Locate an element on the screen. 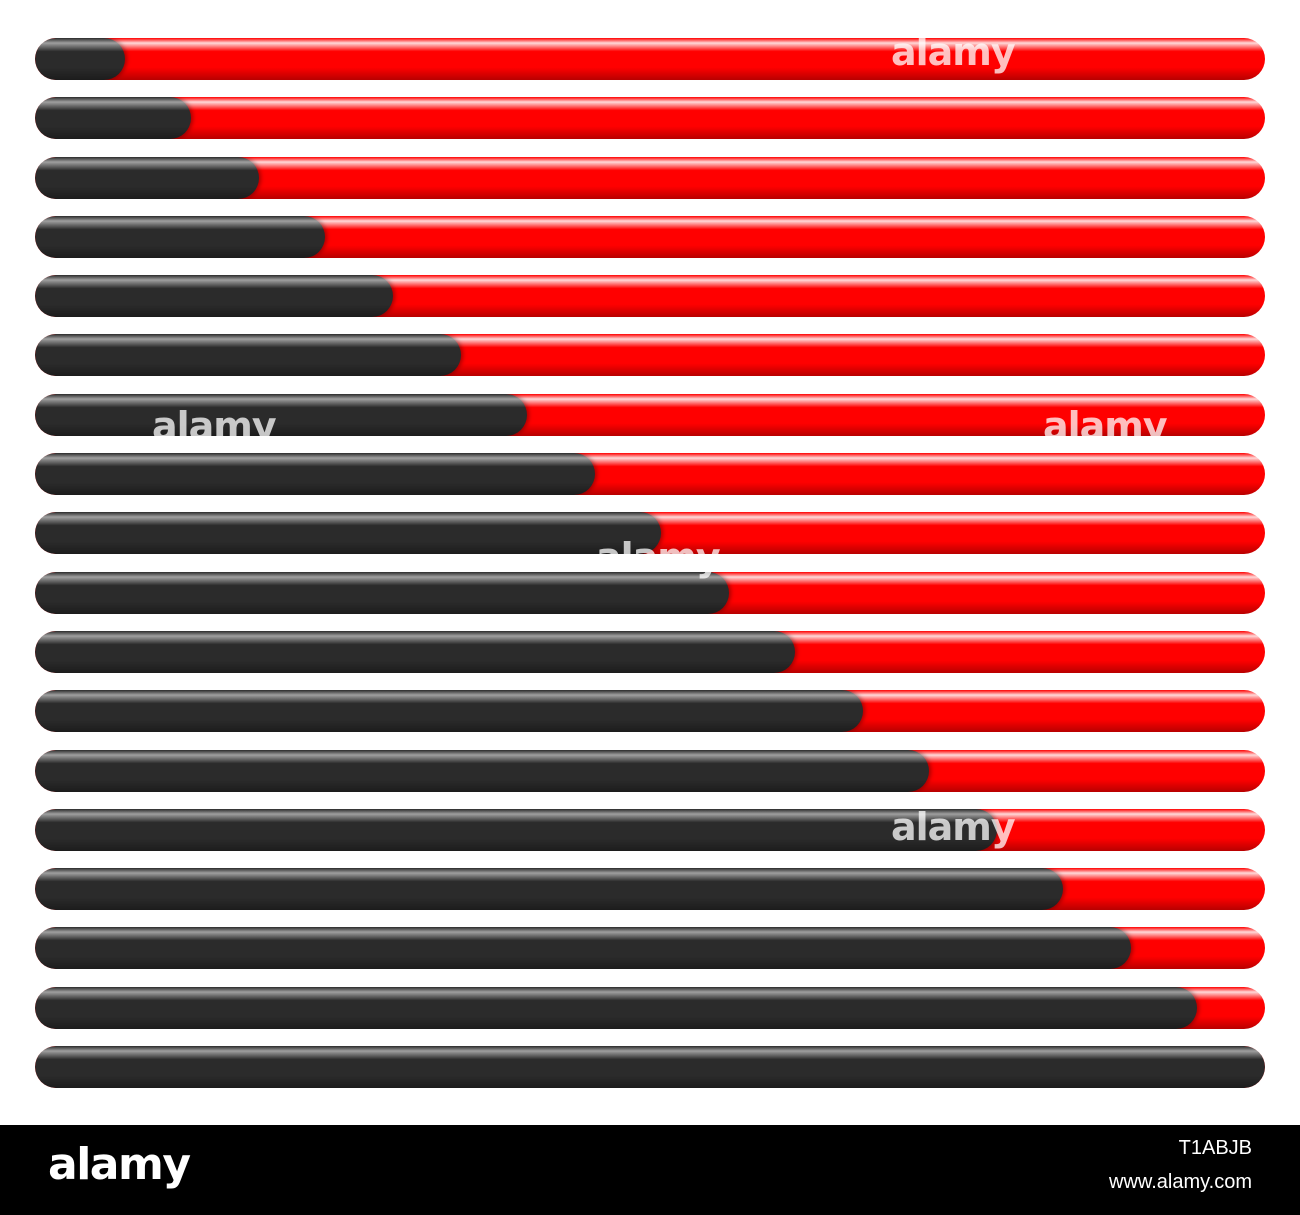  footer-image-id: T1ABJB is located at coordinates (1215, 1148).